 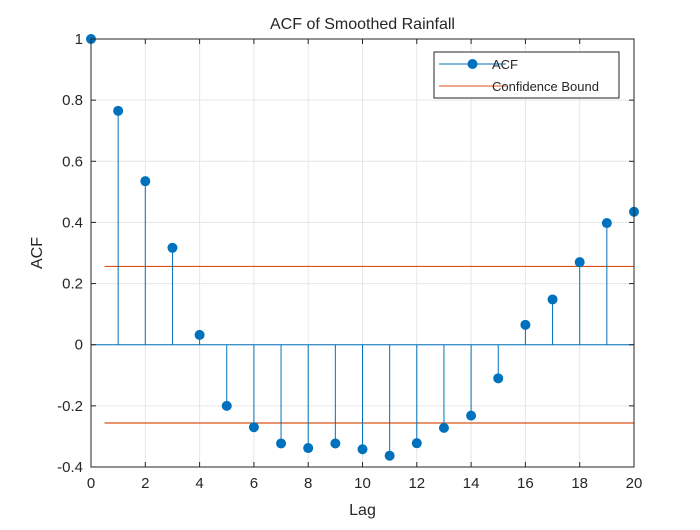 What do you see at coordinates (70, 467) in the screenshot?
I see `y-tick-label: -0.4` at bounding box center [70, 467].